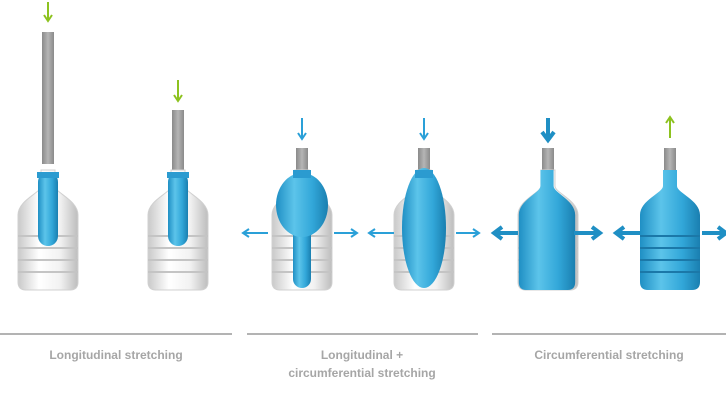 Image resolution: width=726 pixels, height=400 pixels. What do you see at coordinates (361, 373) in the screenshot?
I see `section-label: circumferential stretching` at bounding box center [361, 373].